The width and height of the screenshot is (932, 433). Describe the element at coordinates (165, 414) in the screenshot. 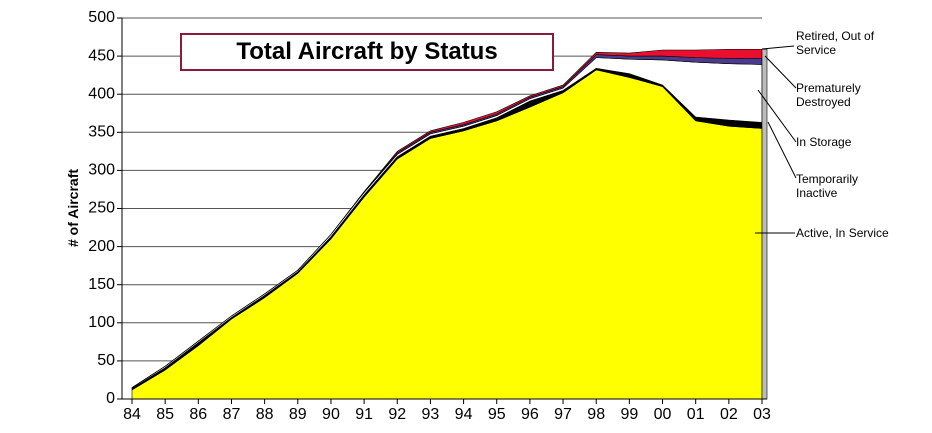

I see `x-tick-label: 85` at that location.